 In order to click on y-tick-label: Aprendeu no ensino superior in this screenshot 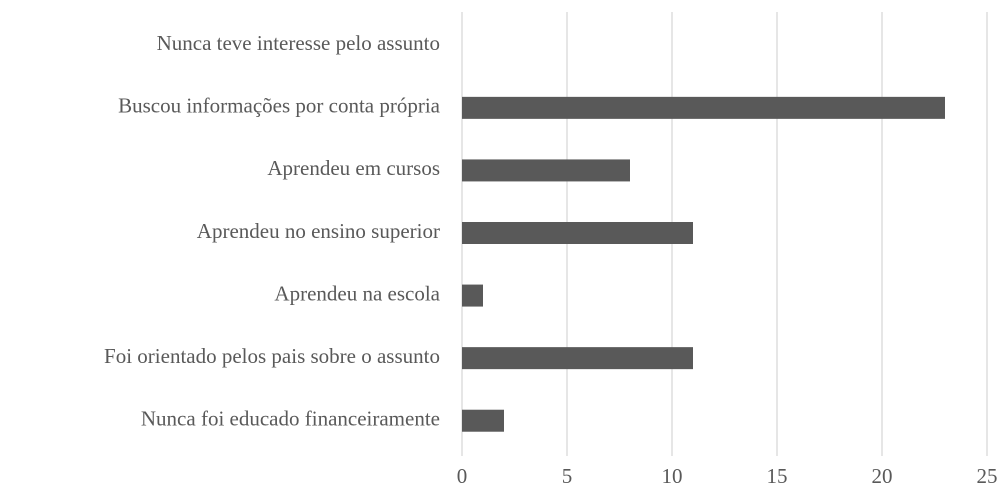, I will do `click(318, 231)`.